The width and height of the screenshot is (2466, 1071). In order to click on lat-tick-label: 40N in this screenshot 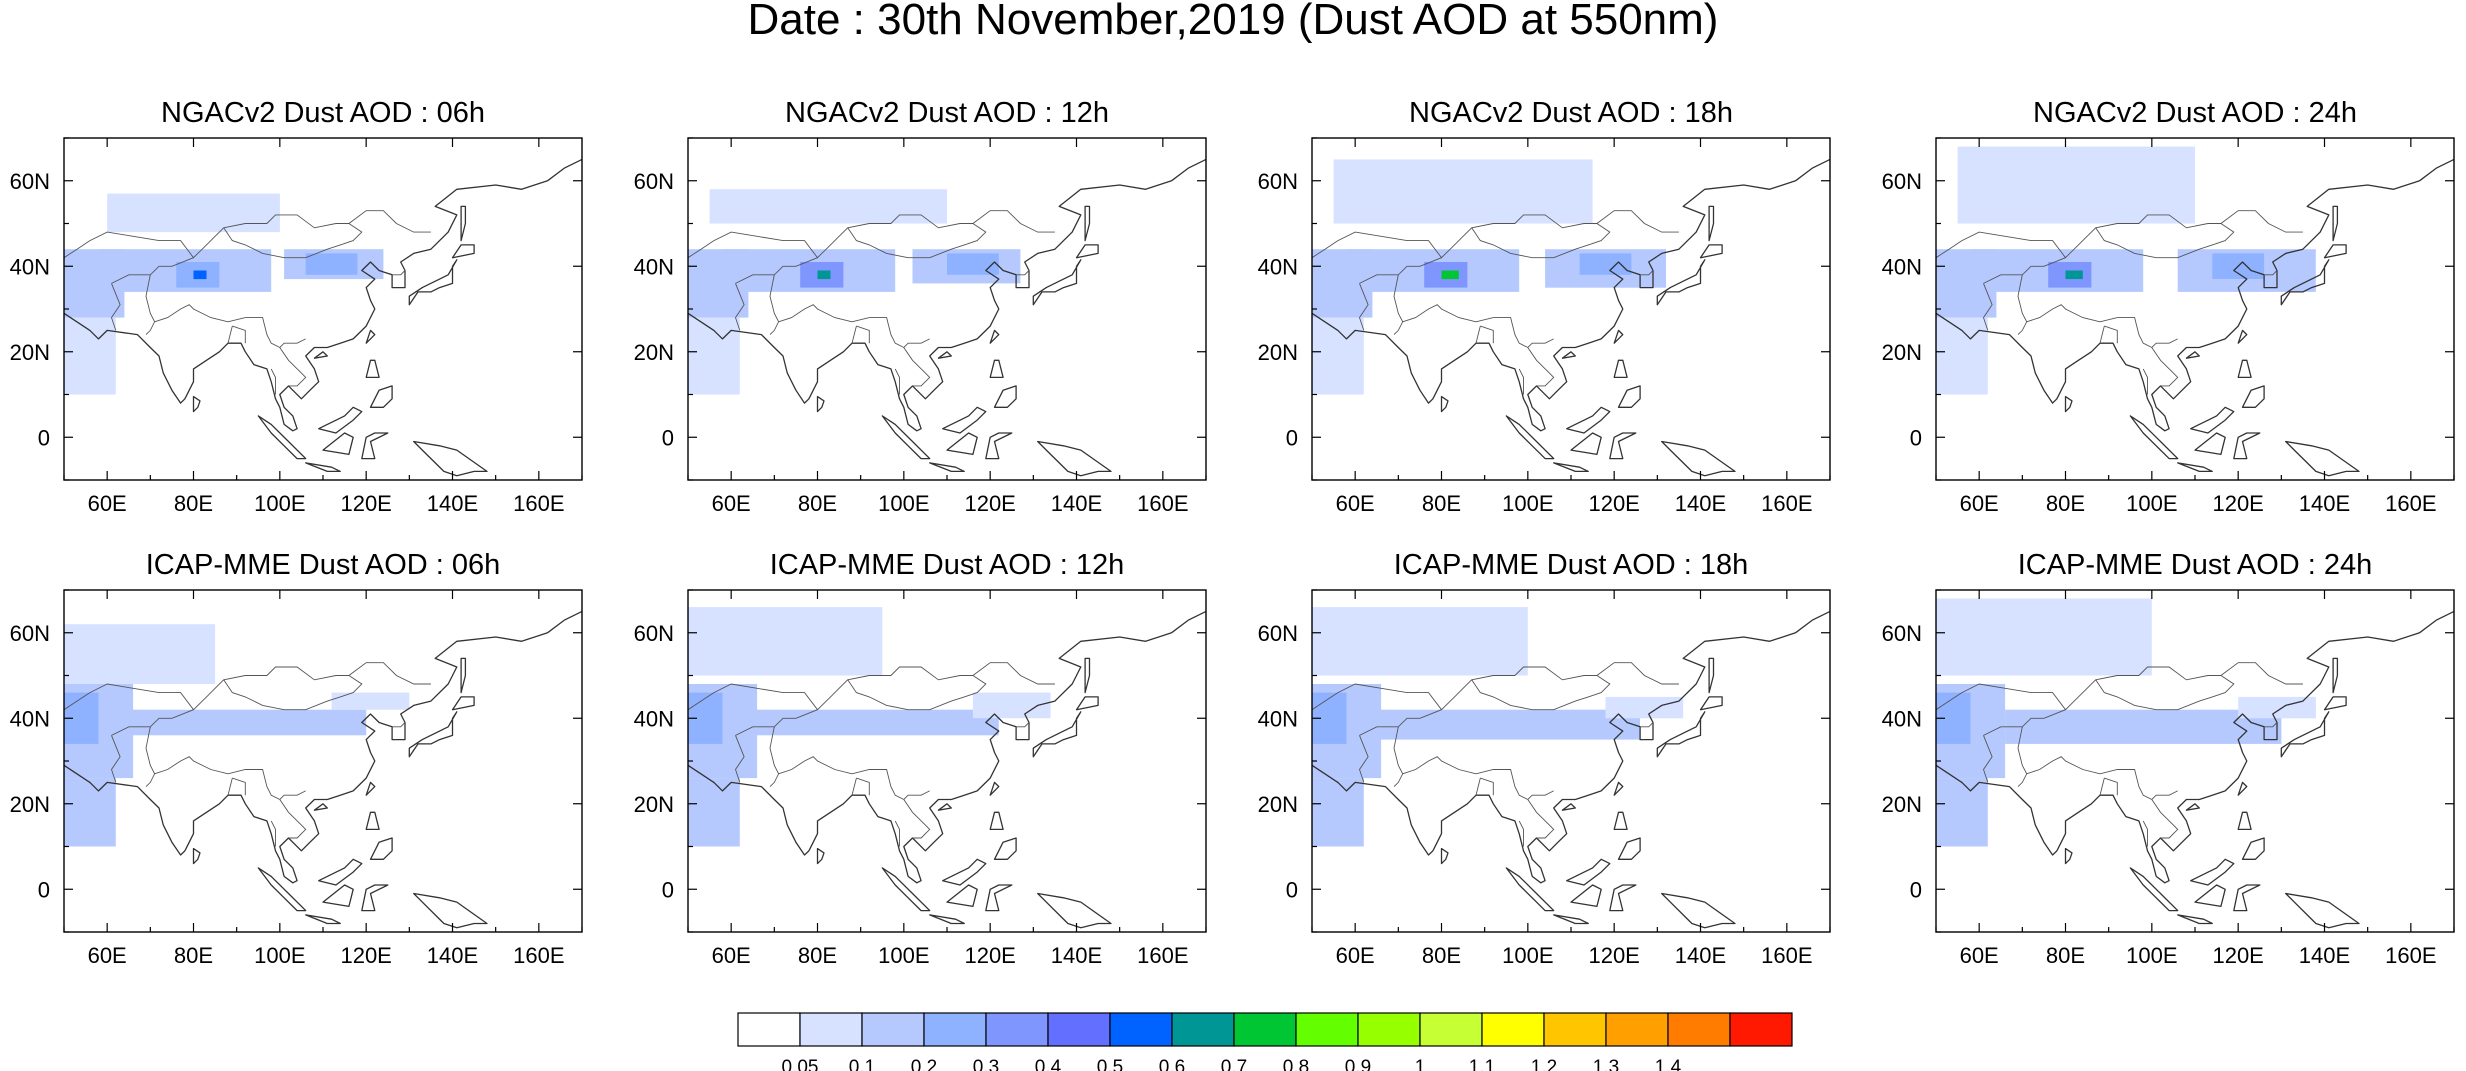, I will do `click(654, 266)`.